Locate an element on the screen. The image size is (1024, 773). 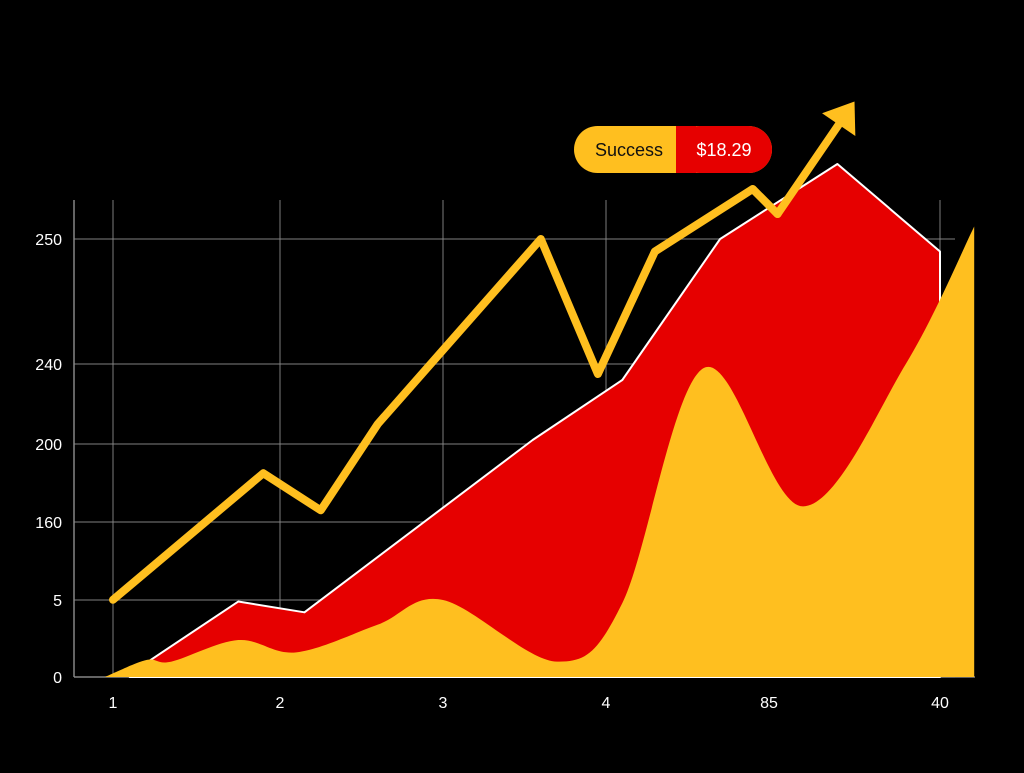
success-badge: Success $18.29 is located at coordinates (673, 149).